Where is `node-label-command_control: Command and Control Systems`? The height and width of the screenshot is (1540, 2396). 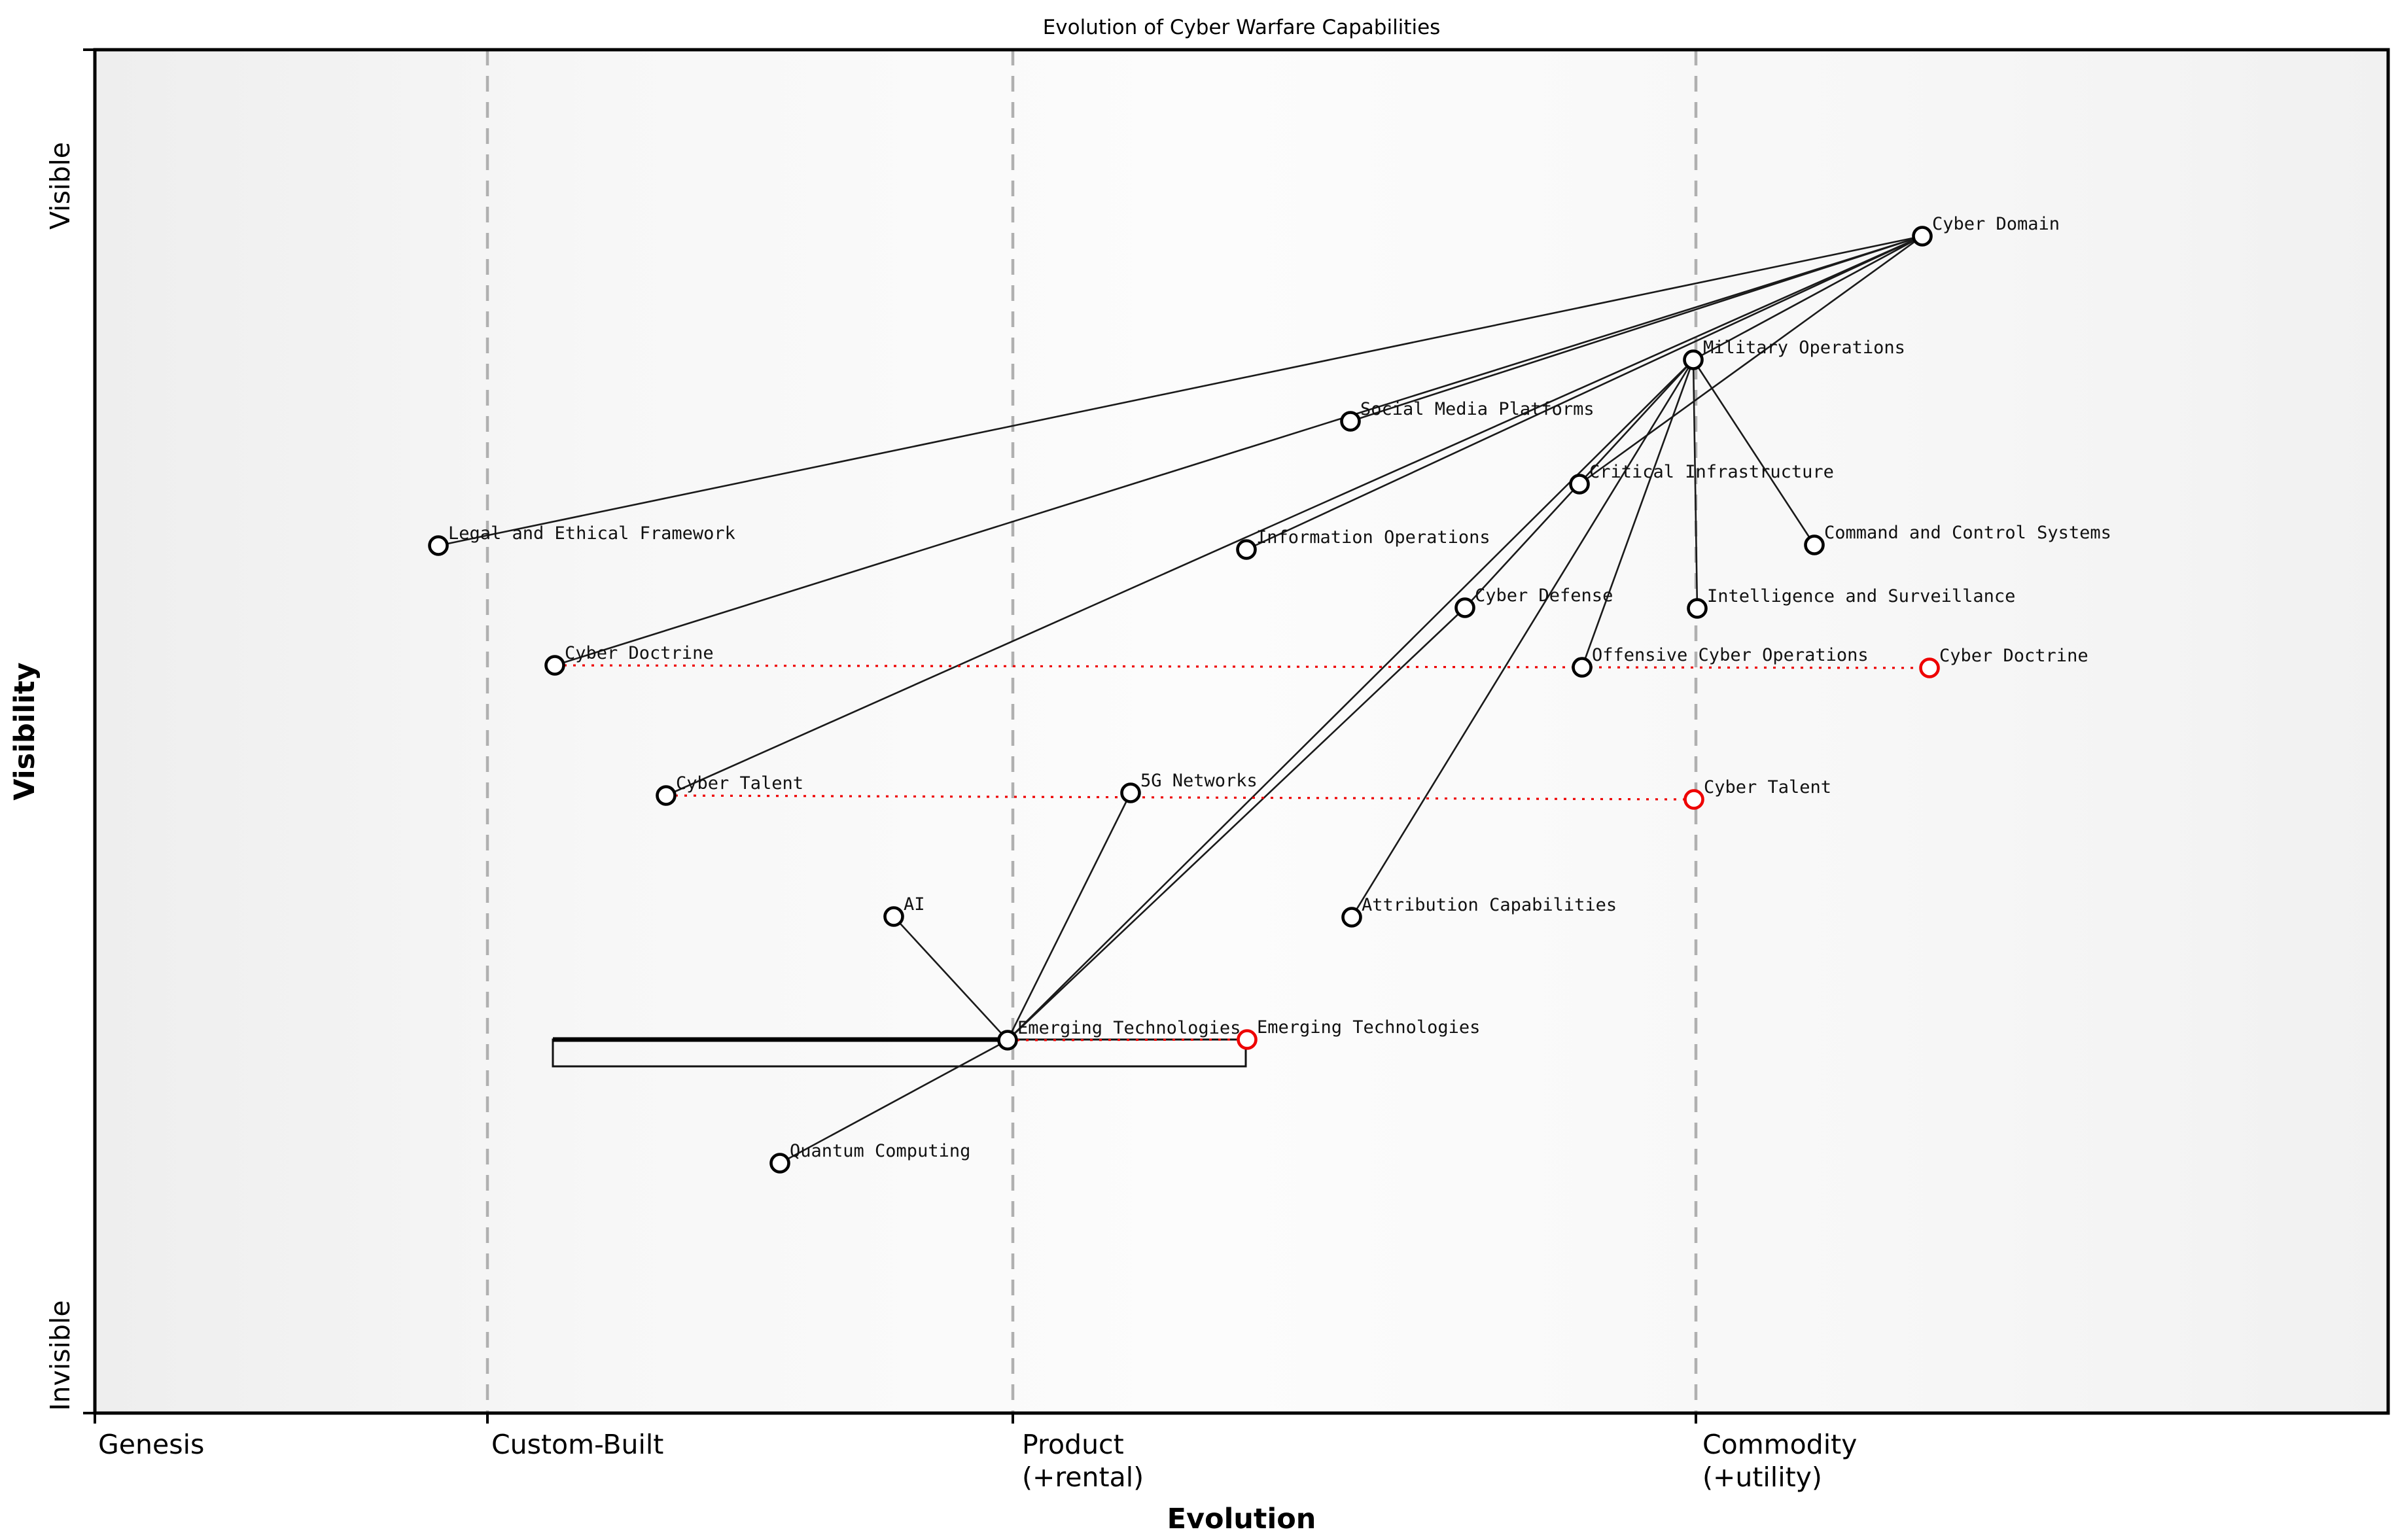 node-label-command_control: Command and Control Systems is located at coordinates (1967, 533).